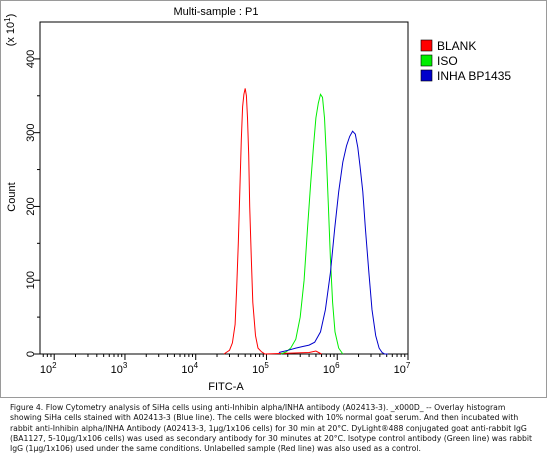 The image size is (547, 473). What do you see at coordinates (31, 132) in the screenshot?
I see `y-tick-label: 300` at bounding box center [31, 132].